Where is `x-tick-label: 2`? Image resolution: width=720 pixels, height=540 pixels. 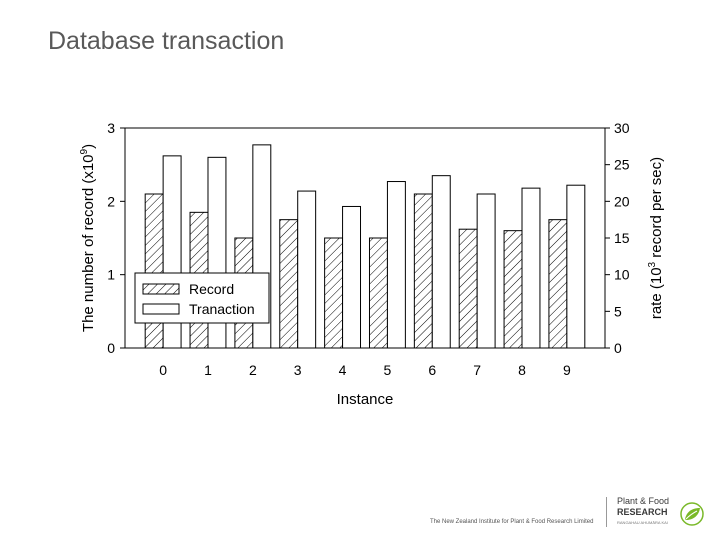 x-tick-label: 2 is located at coordinates (253, 370).